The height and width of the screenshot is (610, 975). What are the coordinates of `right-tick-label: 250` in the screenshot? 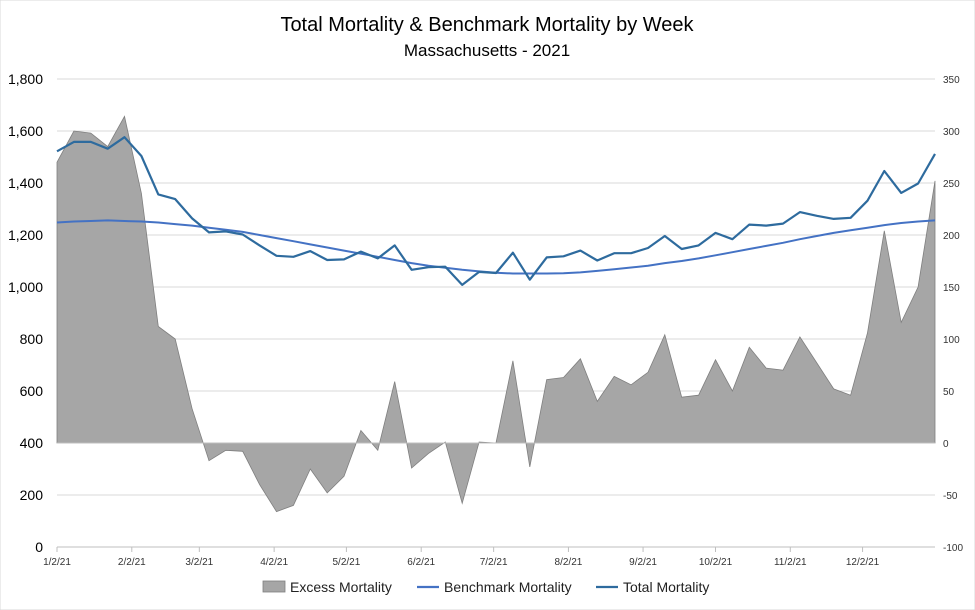 It's located at (951, 184).